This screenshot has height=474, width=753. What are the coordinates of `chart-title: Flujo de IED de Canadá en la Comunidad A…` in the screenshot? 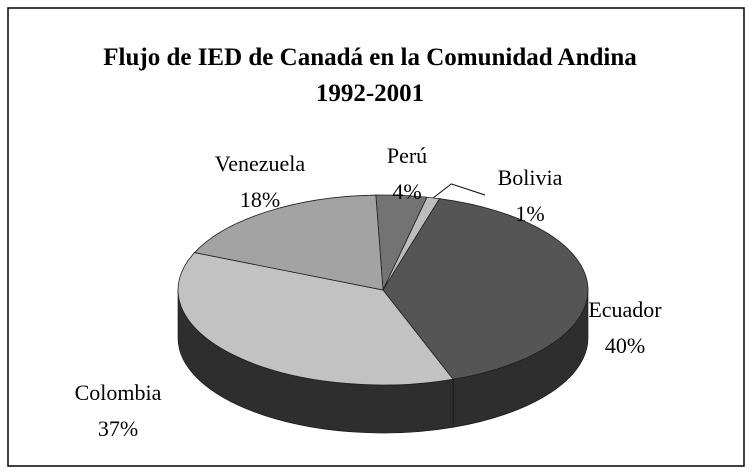 It's located at (370, 75).